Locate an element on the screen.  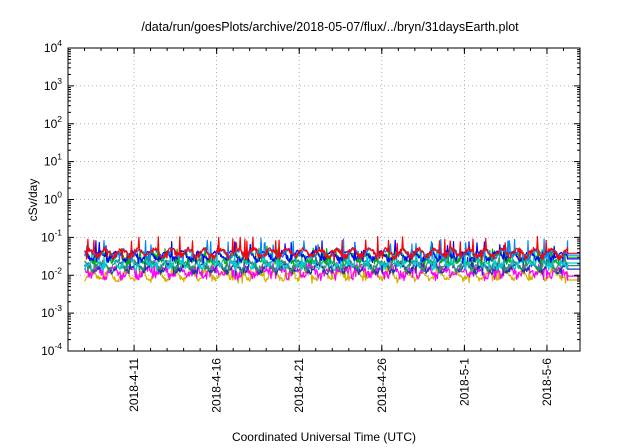
y-tick-label: 10⁻⁴ is located at coordinates (51, 349).